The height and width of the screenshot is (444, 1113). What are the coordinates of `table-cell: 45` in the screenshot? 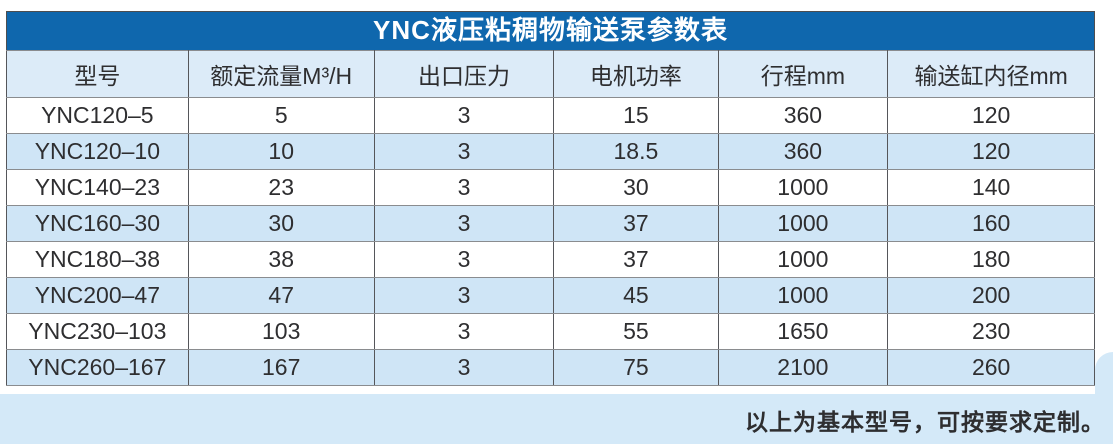 It's located at (636, 295).